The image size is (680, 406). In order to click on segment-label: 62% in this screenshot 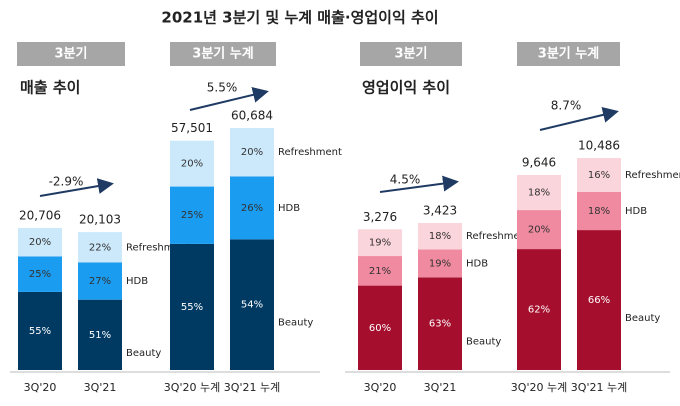, I will do `click(539, 310)`.